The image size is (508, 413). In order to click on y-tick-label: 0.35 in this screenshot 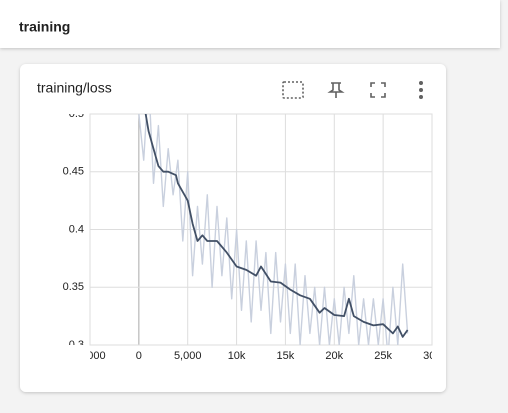, I will do `click(73, 287)`.